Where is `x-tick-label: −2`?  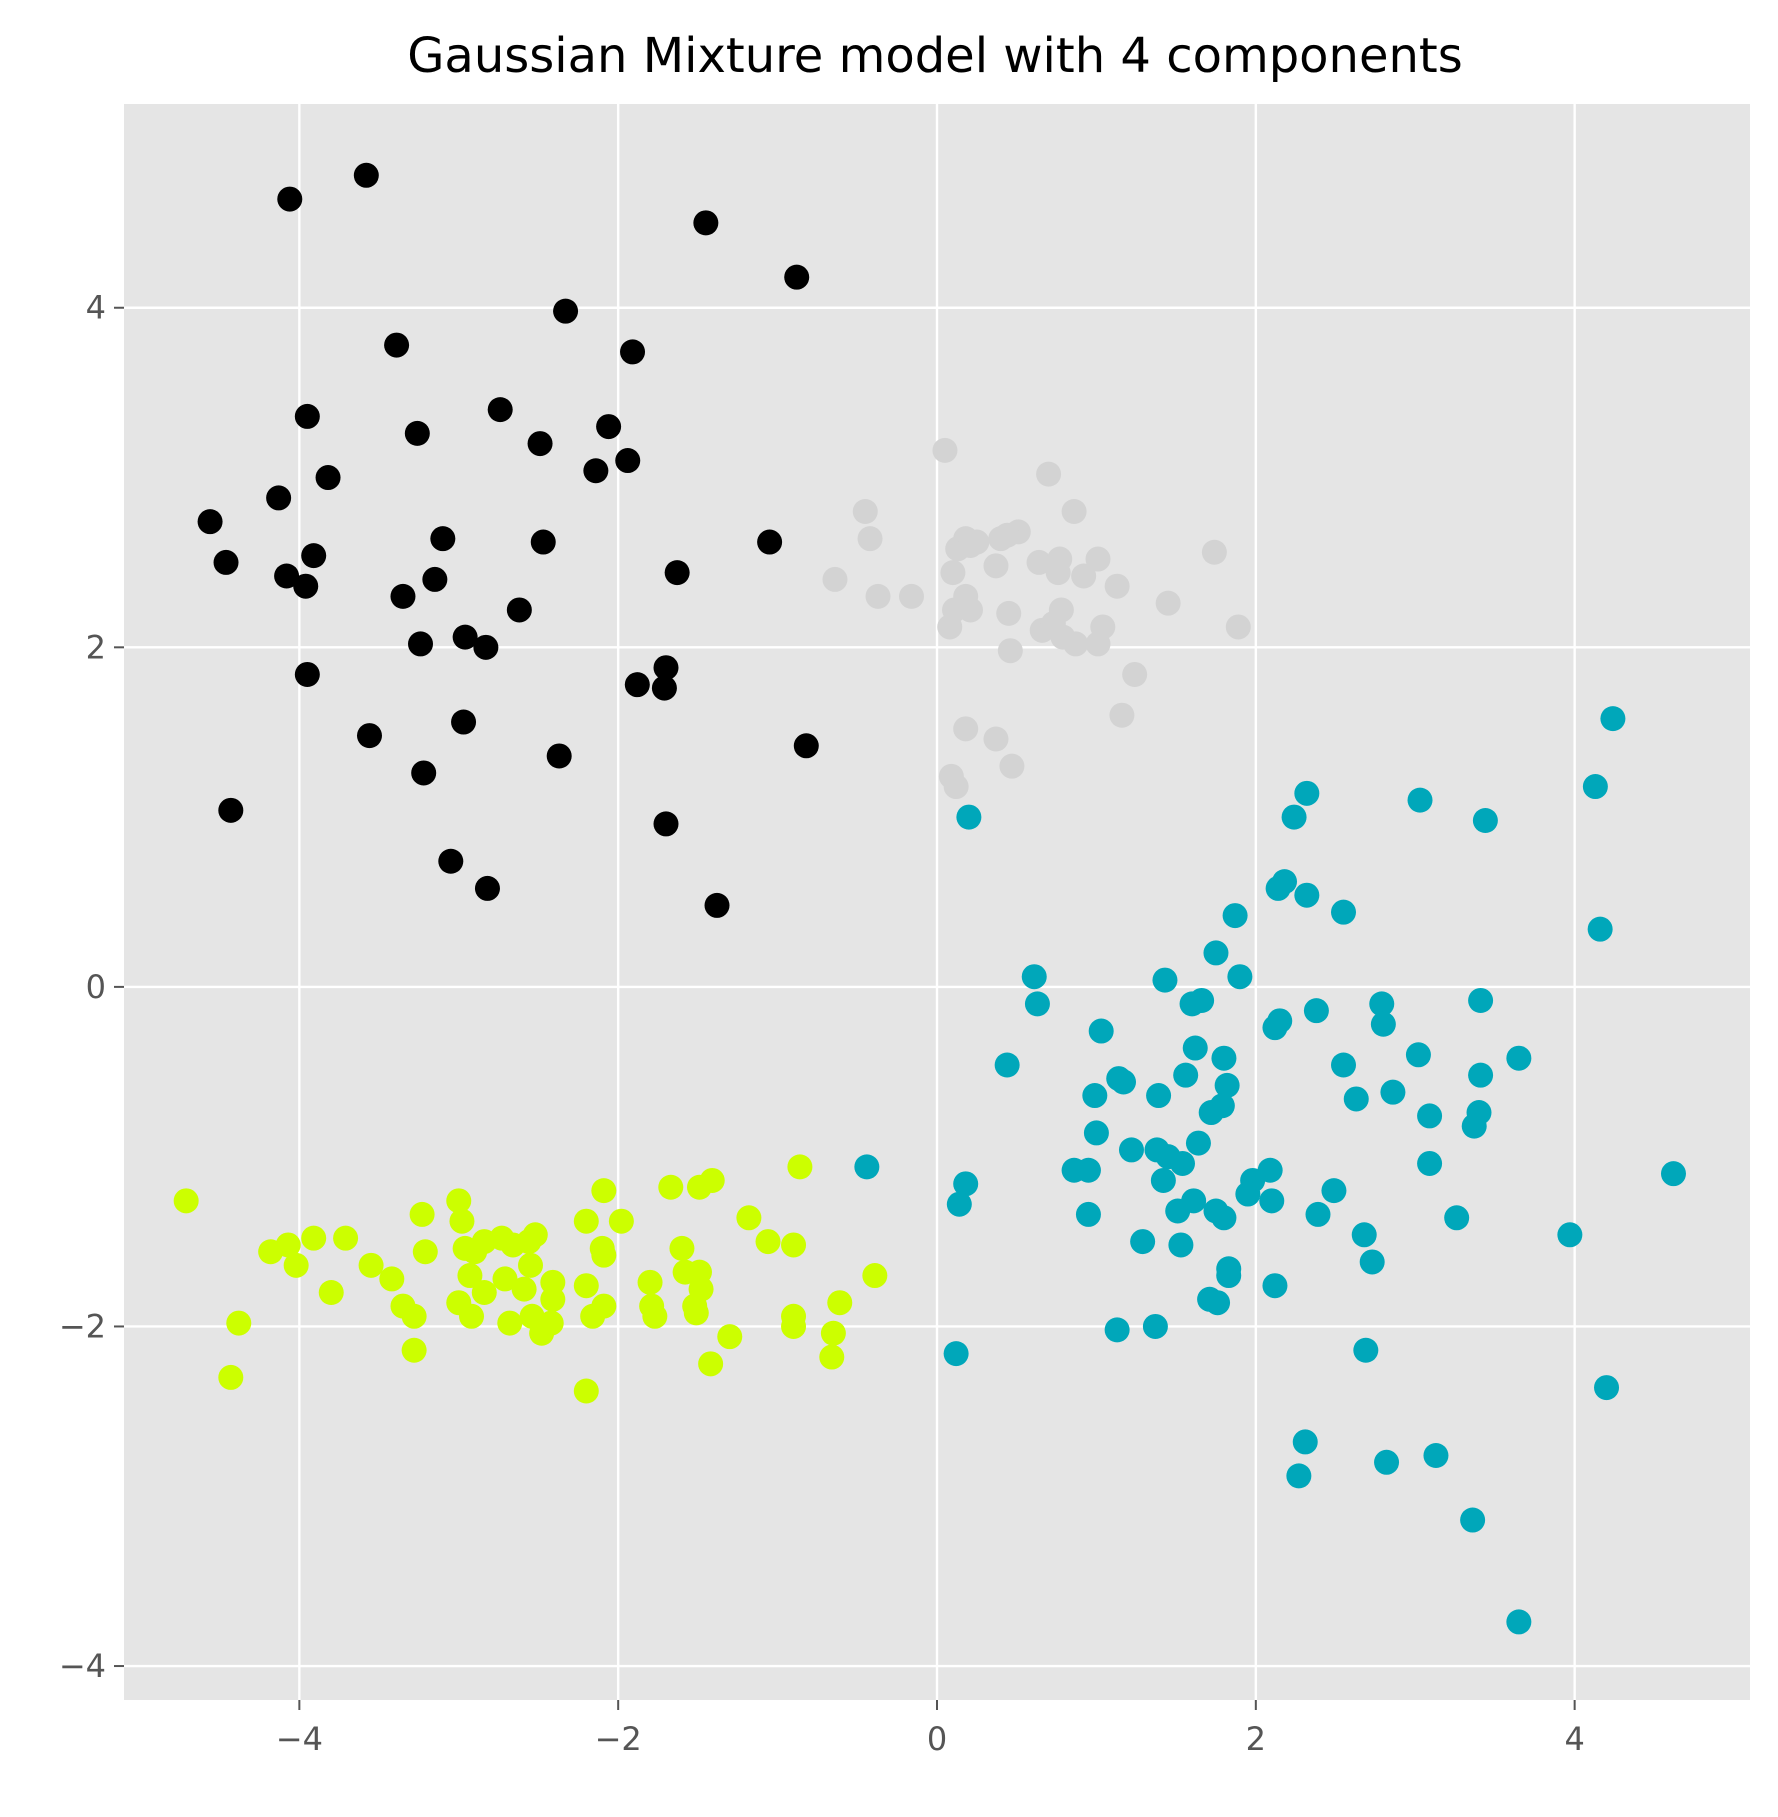
x-tick-label: −2 is located at coordinates (618, 1739).